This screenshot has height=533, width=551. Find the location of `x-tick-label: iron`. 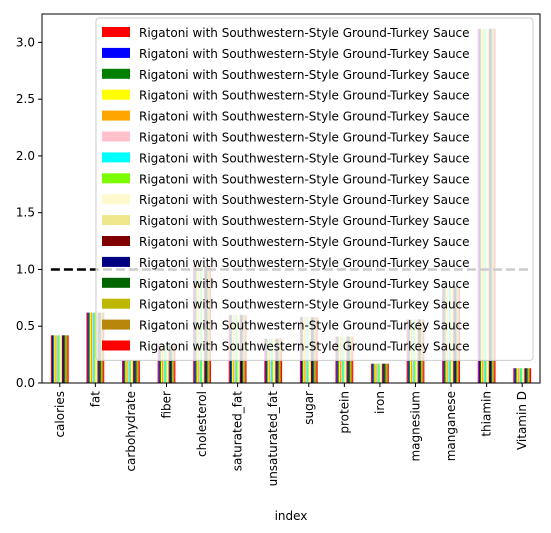

x-tick-label: iron is located at coordinates (380, 402).